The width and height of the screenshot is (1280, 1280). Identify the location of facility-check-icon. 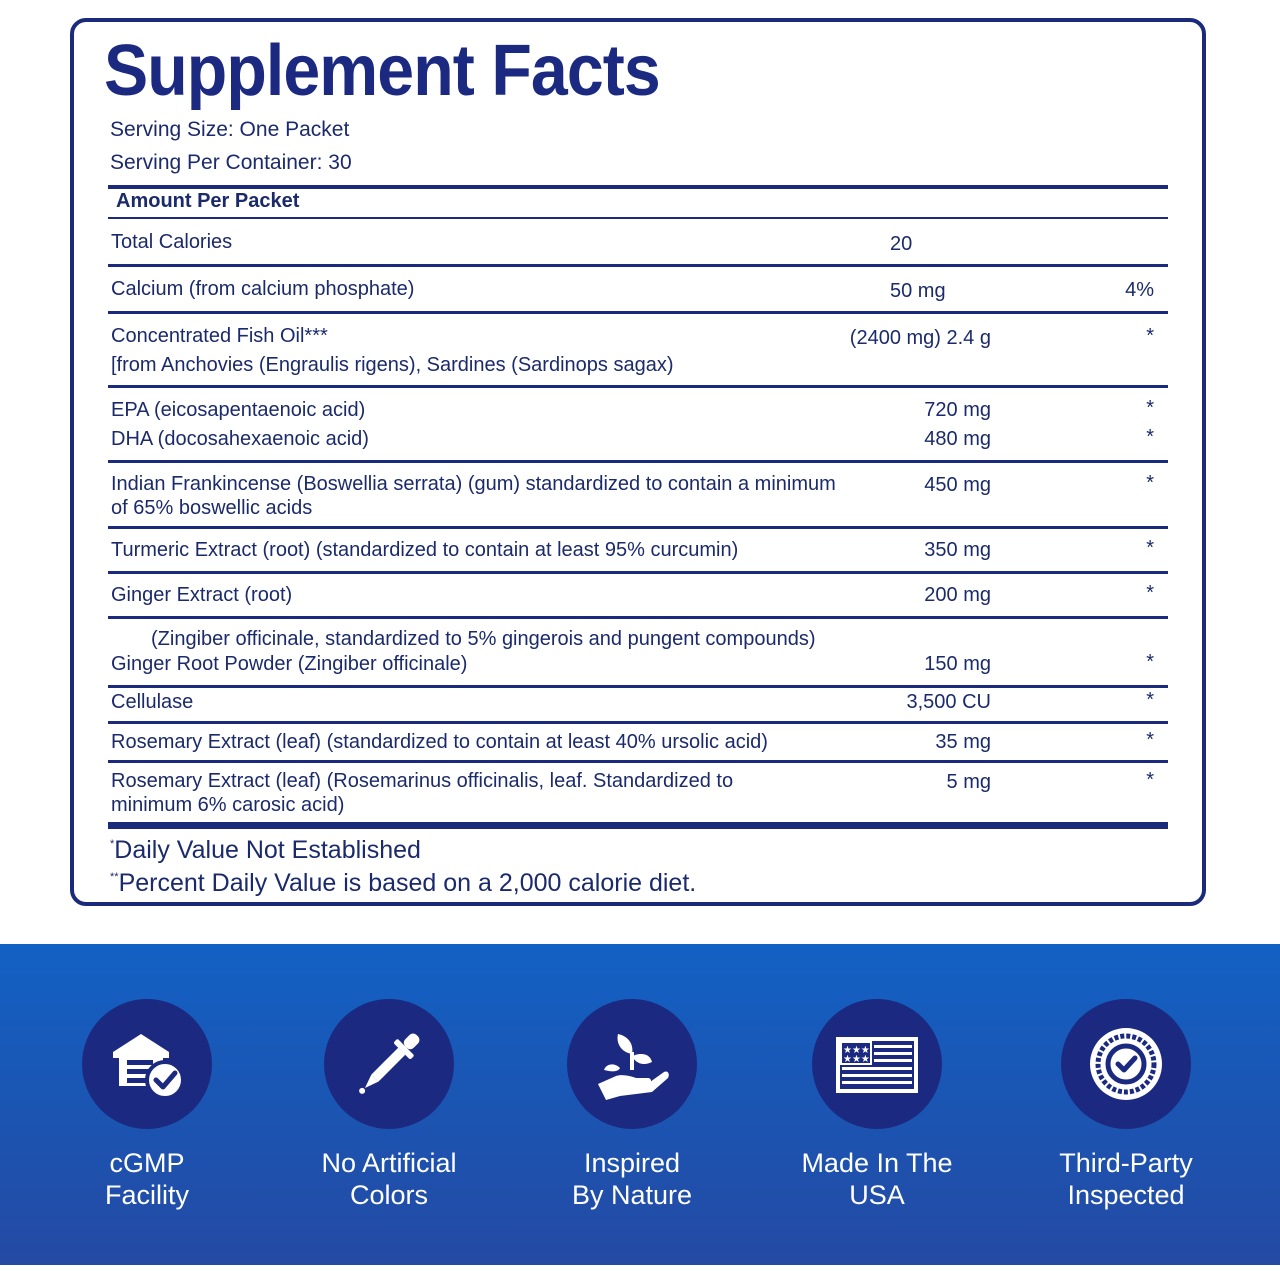
(147, 1064).